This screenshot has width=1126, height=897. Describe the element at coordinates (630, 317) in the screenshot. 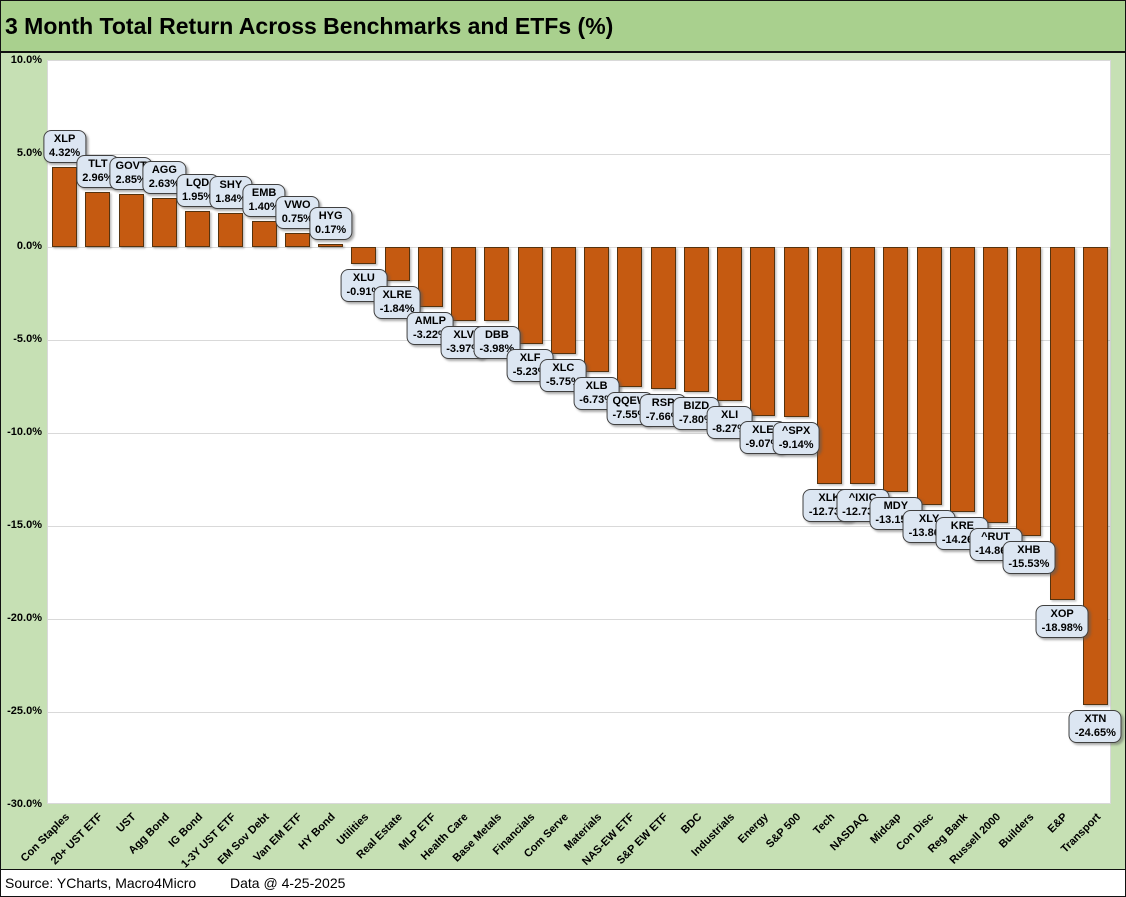

I see `bar-QQEW` at that location.